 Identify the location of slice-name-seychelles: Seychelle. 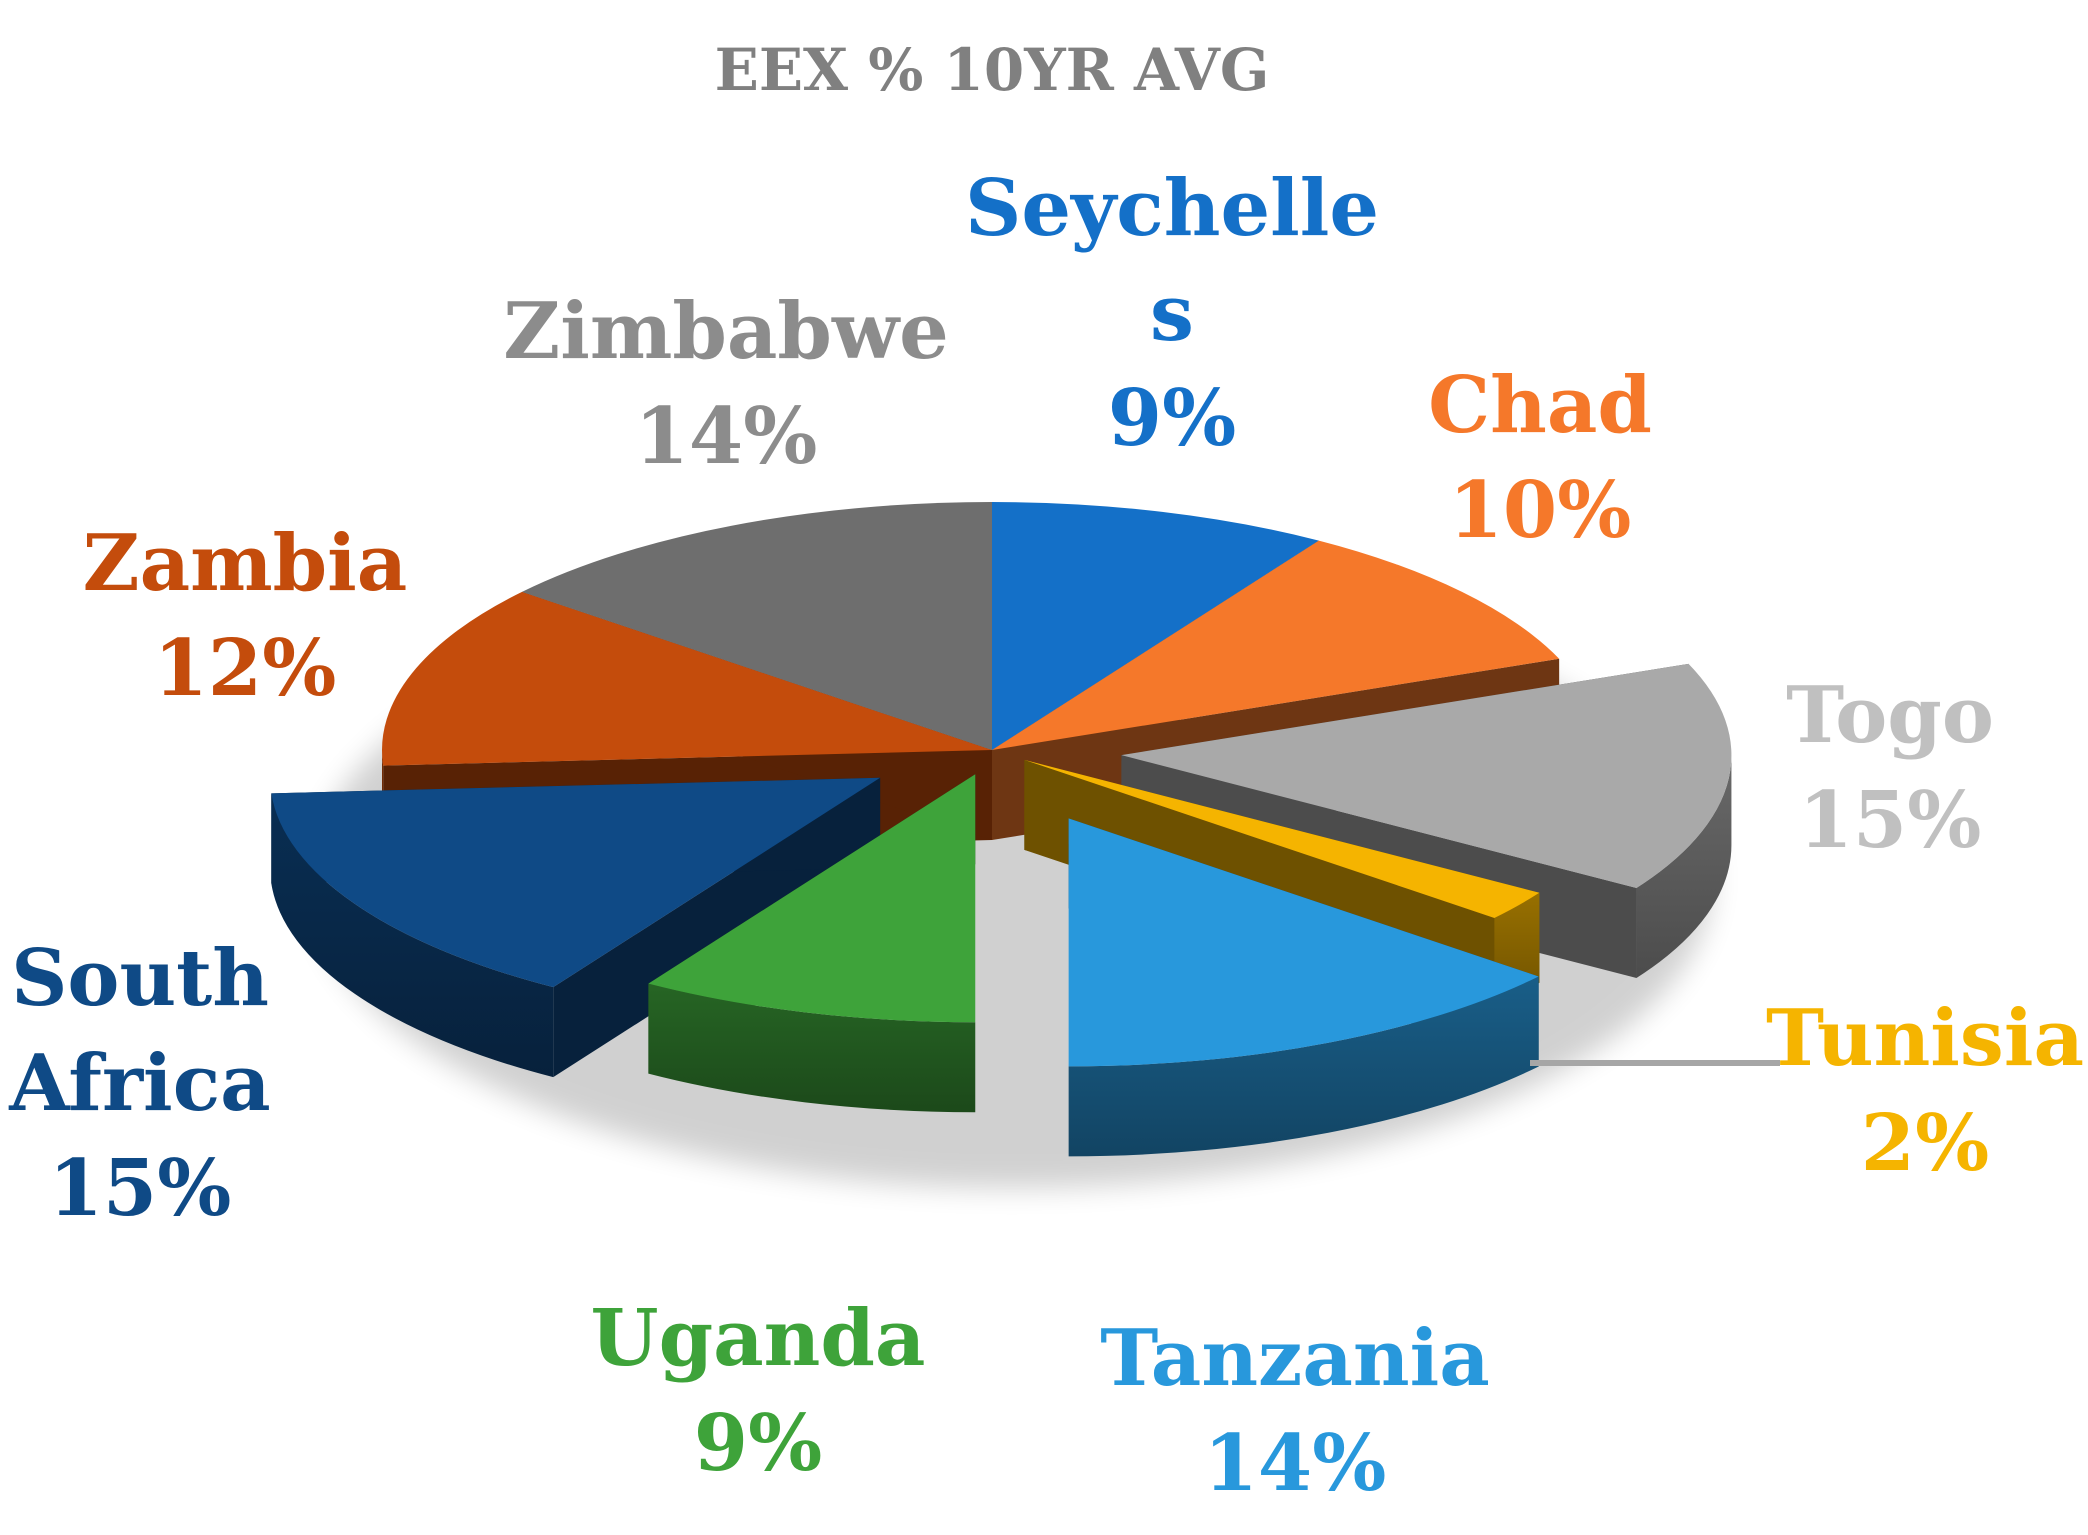
(1172, 208).